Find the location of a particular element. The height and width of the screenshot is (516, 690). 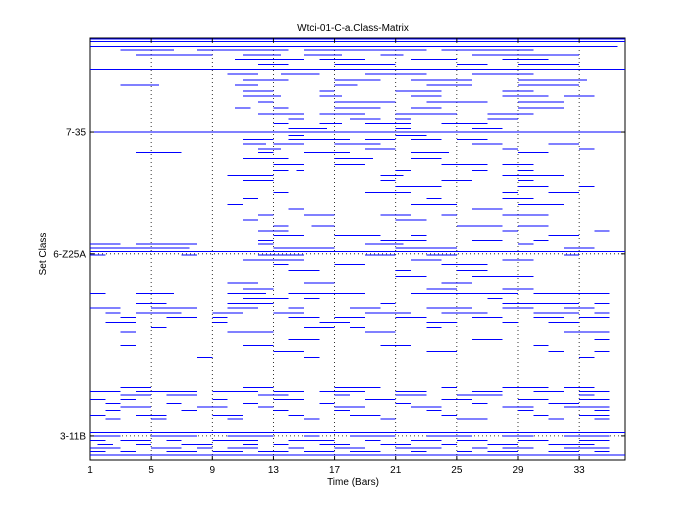

x-tick-label: 29 is located at coordinates (518, 470).